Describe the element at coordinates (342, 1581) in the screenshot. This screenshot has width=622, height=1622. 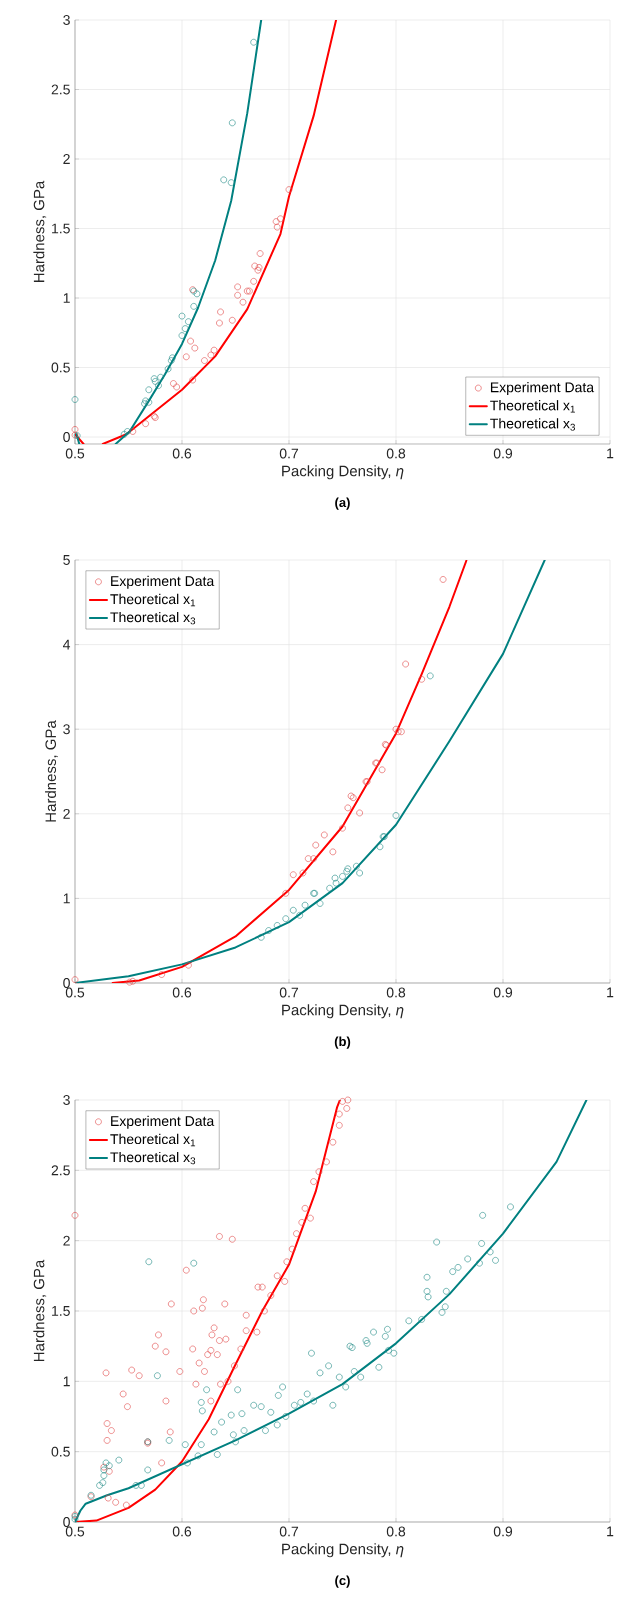
I see `text: (c)` at that location.